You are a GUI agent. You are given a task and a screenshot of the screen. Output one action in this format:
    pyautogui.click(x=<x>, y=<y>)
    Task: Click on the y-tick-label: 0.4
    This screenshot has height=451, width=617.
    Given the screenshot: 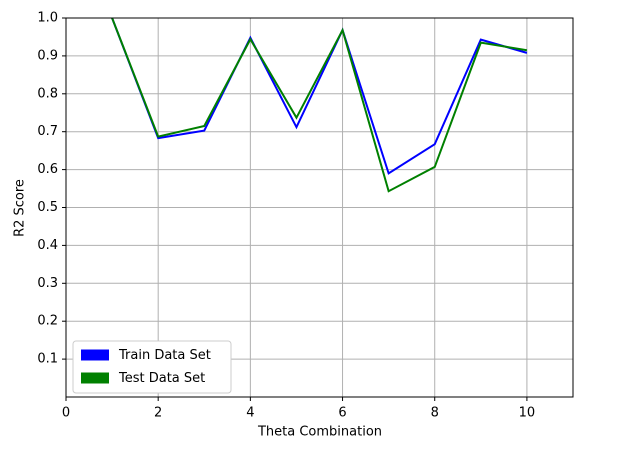 What is the action you would take?
    pyautogui.click(x=47, y=245)
    